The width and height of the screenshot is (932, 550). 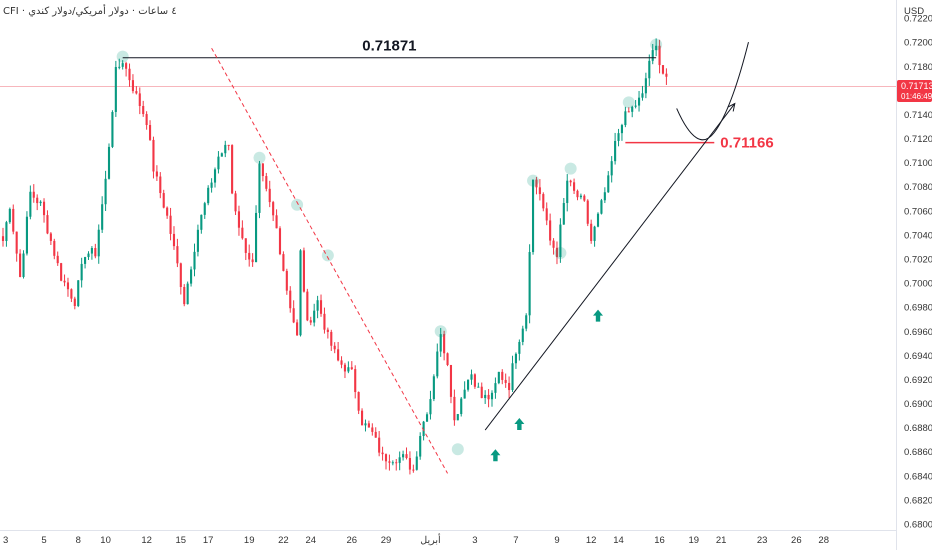 I want to click on x-tick-label: 12, so click(x=146, y=540).